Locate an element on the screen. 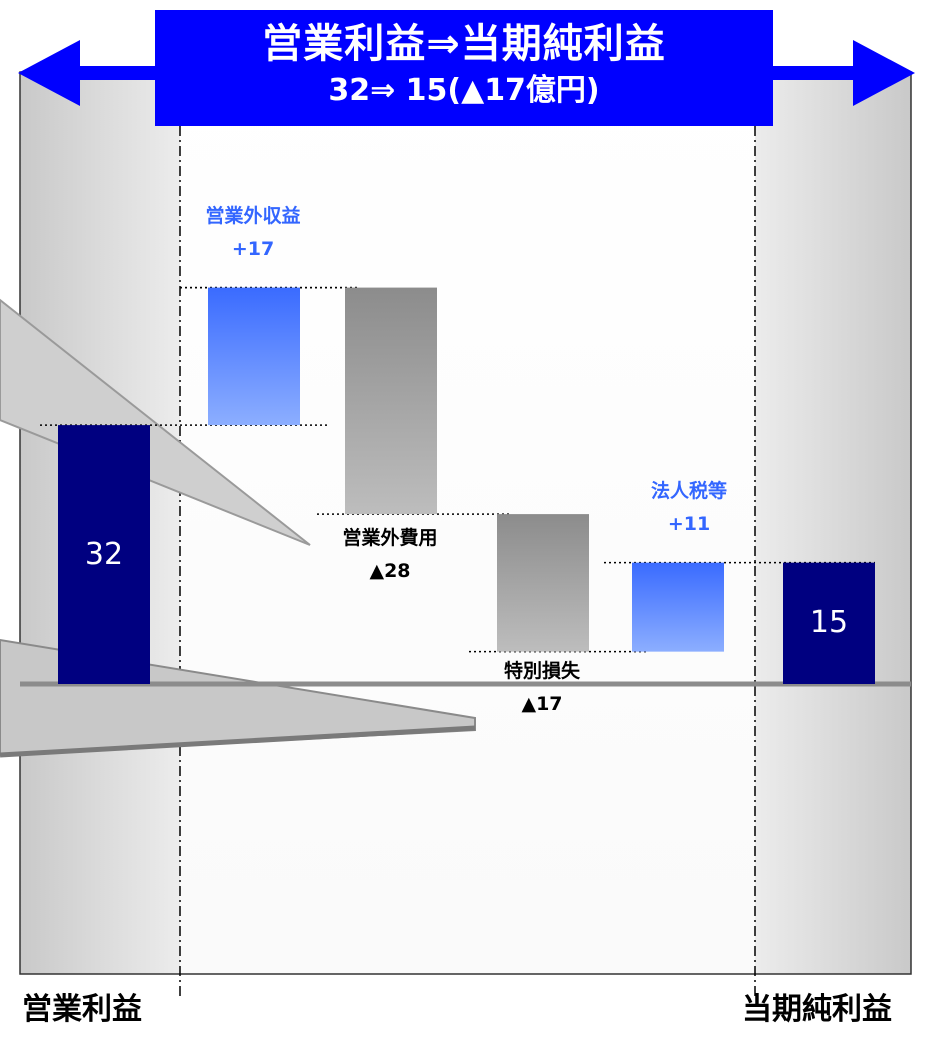 The height and width of the screenshot is (1045, 927). category-label-net-income: 当期純利益 is located at coordinates (817, 1009).